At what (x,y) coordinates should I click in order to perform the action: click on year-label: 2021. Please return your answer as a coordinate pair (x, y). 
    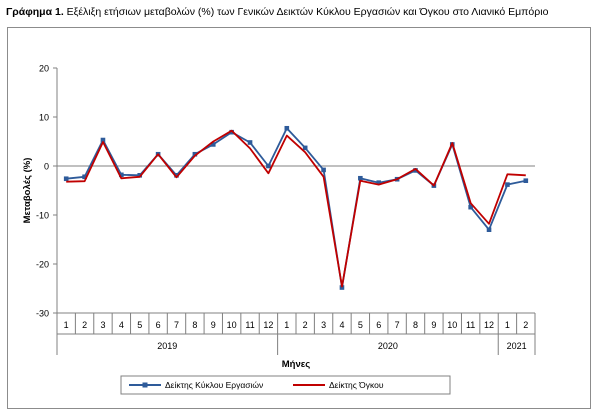
    Looking at the image, I should click on (517, 346).